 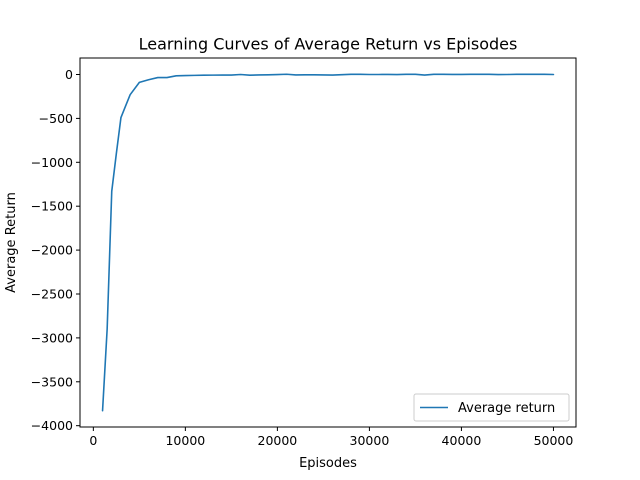 I want to click on y-tick-label: −1000, so click(x=52, y=162).